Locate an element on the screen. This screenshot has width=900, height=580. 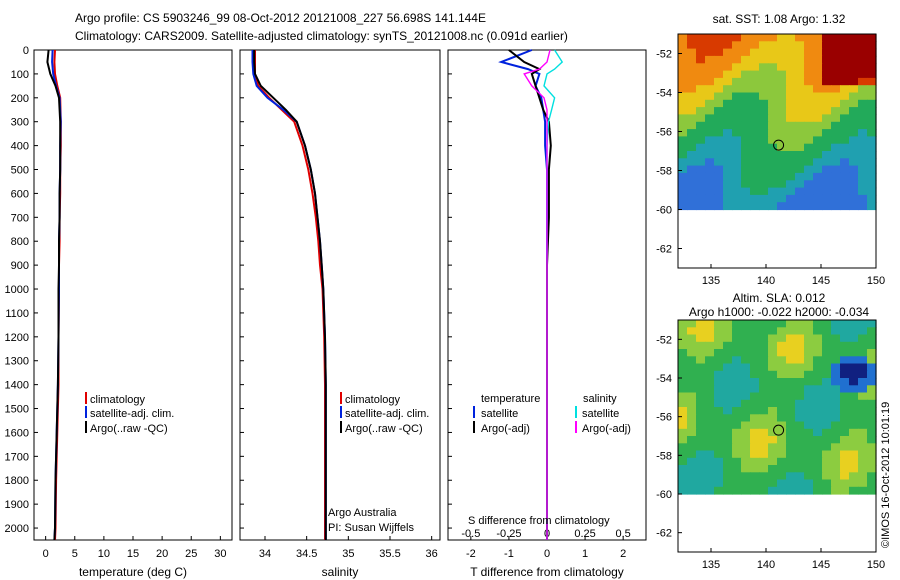
credit-institution: Argo Australia is located at coordinates (362, 513).